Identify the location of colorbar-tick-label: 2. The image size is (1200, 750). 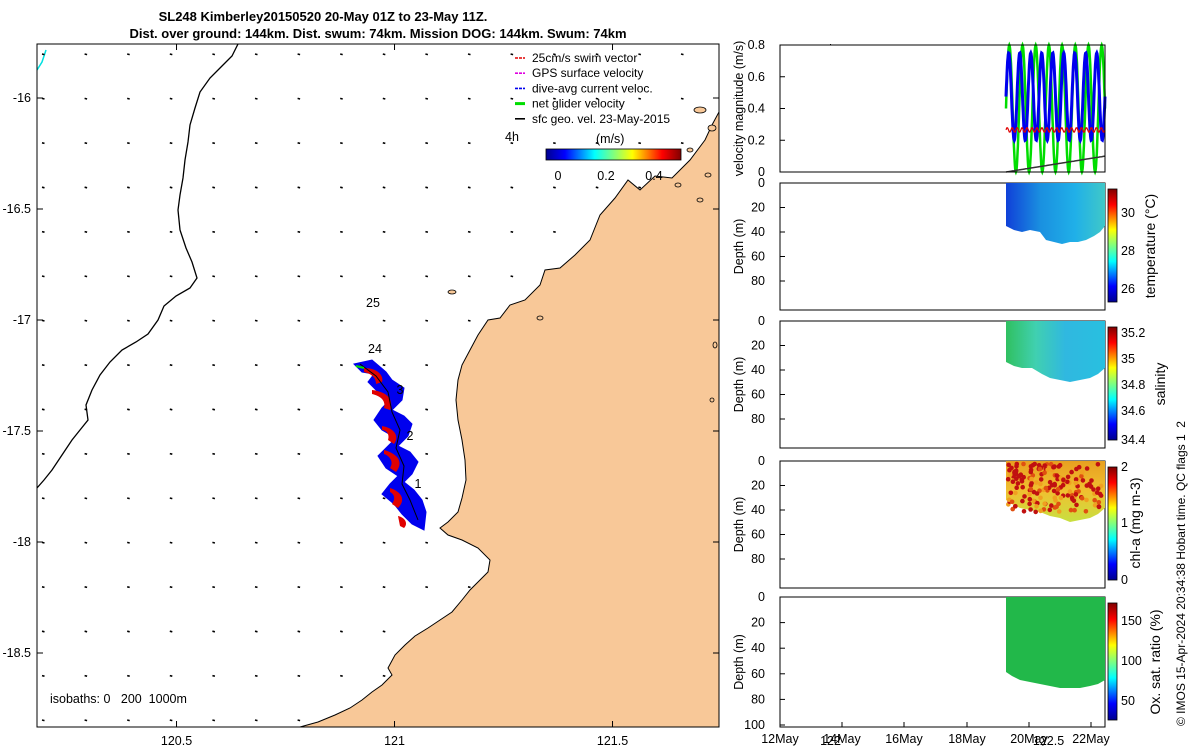
(1124, 467).